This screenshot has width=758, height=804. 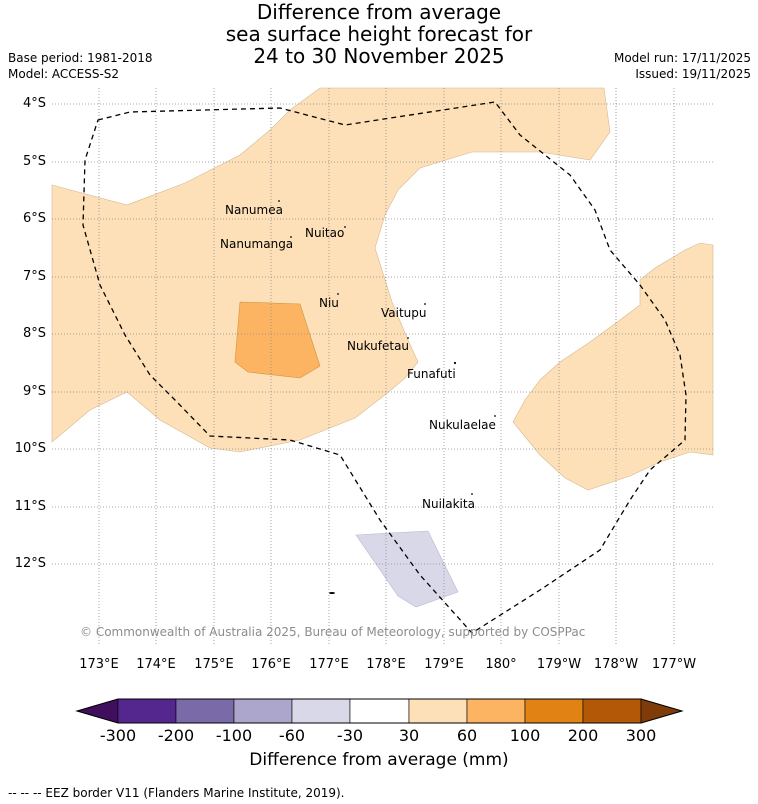 What do you see at coordinates (386, 664) in the screenshot?
I see `lon-label: 178°E` at bounding box center [386, 664].